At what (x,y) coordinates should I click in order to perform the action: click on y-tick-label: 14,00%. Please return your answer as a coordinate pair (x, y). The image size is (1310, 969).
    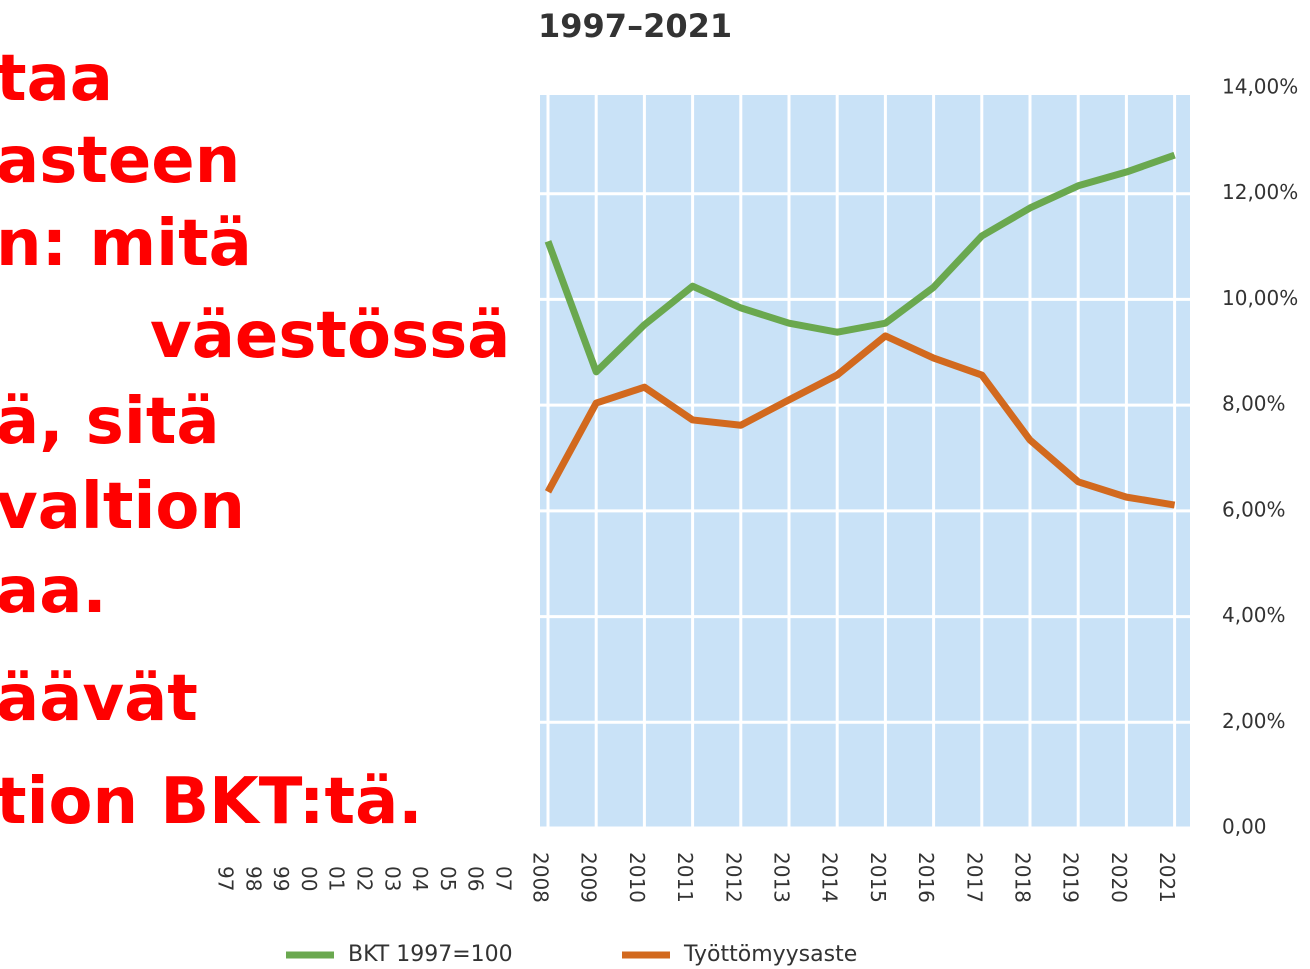
    Looking at the image, I should click on (1260, 87).